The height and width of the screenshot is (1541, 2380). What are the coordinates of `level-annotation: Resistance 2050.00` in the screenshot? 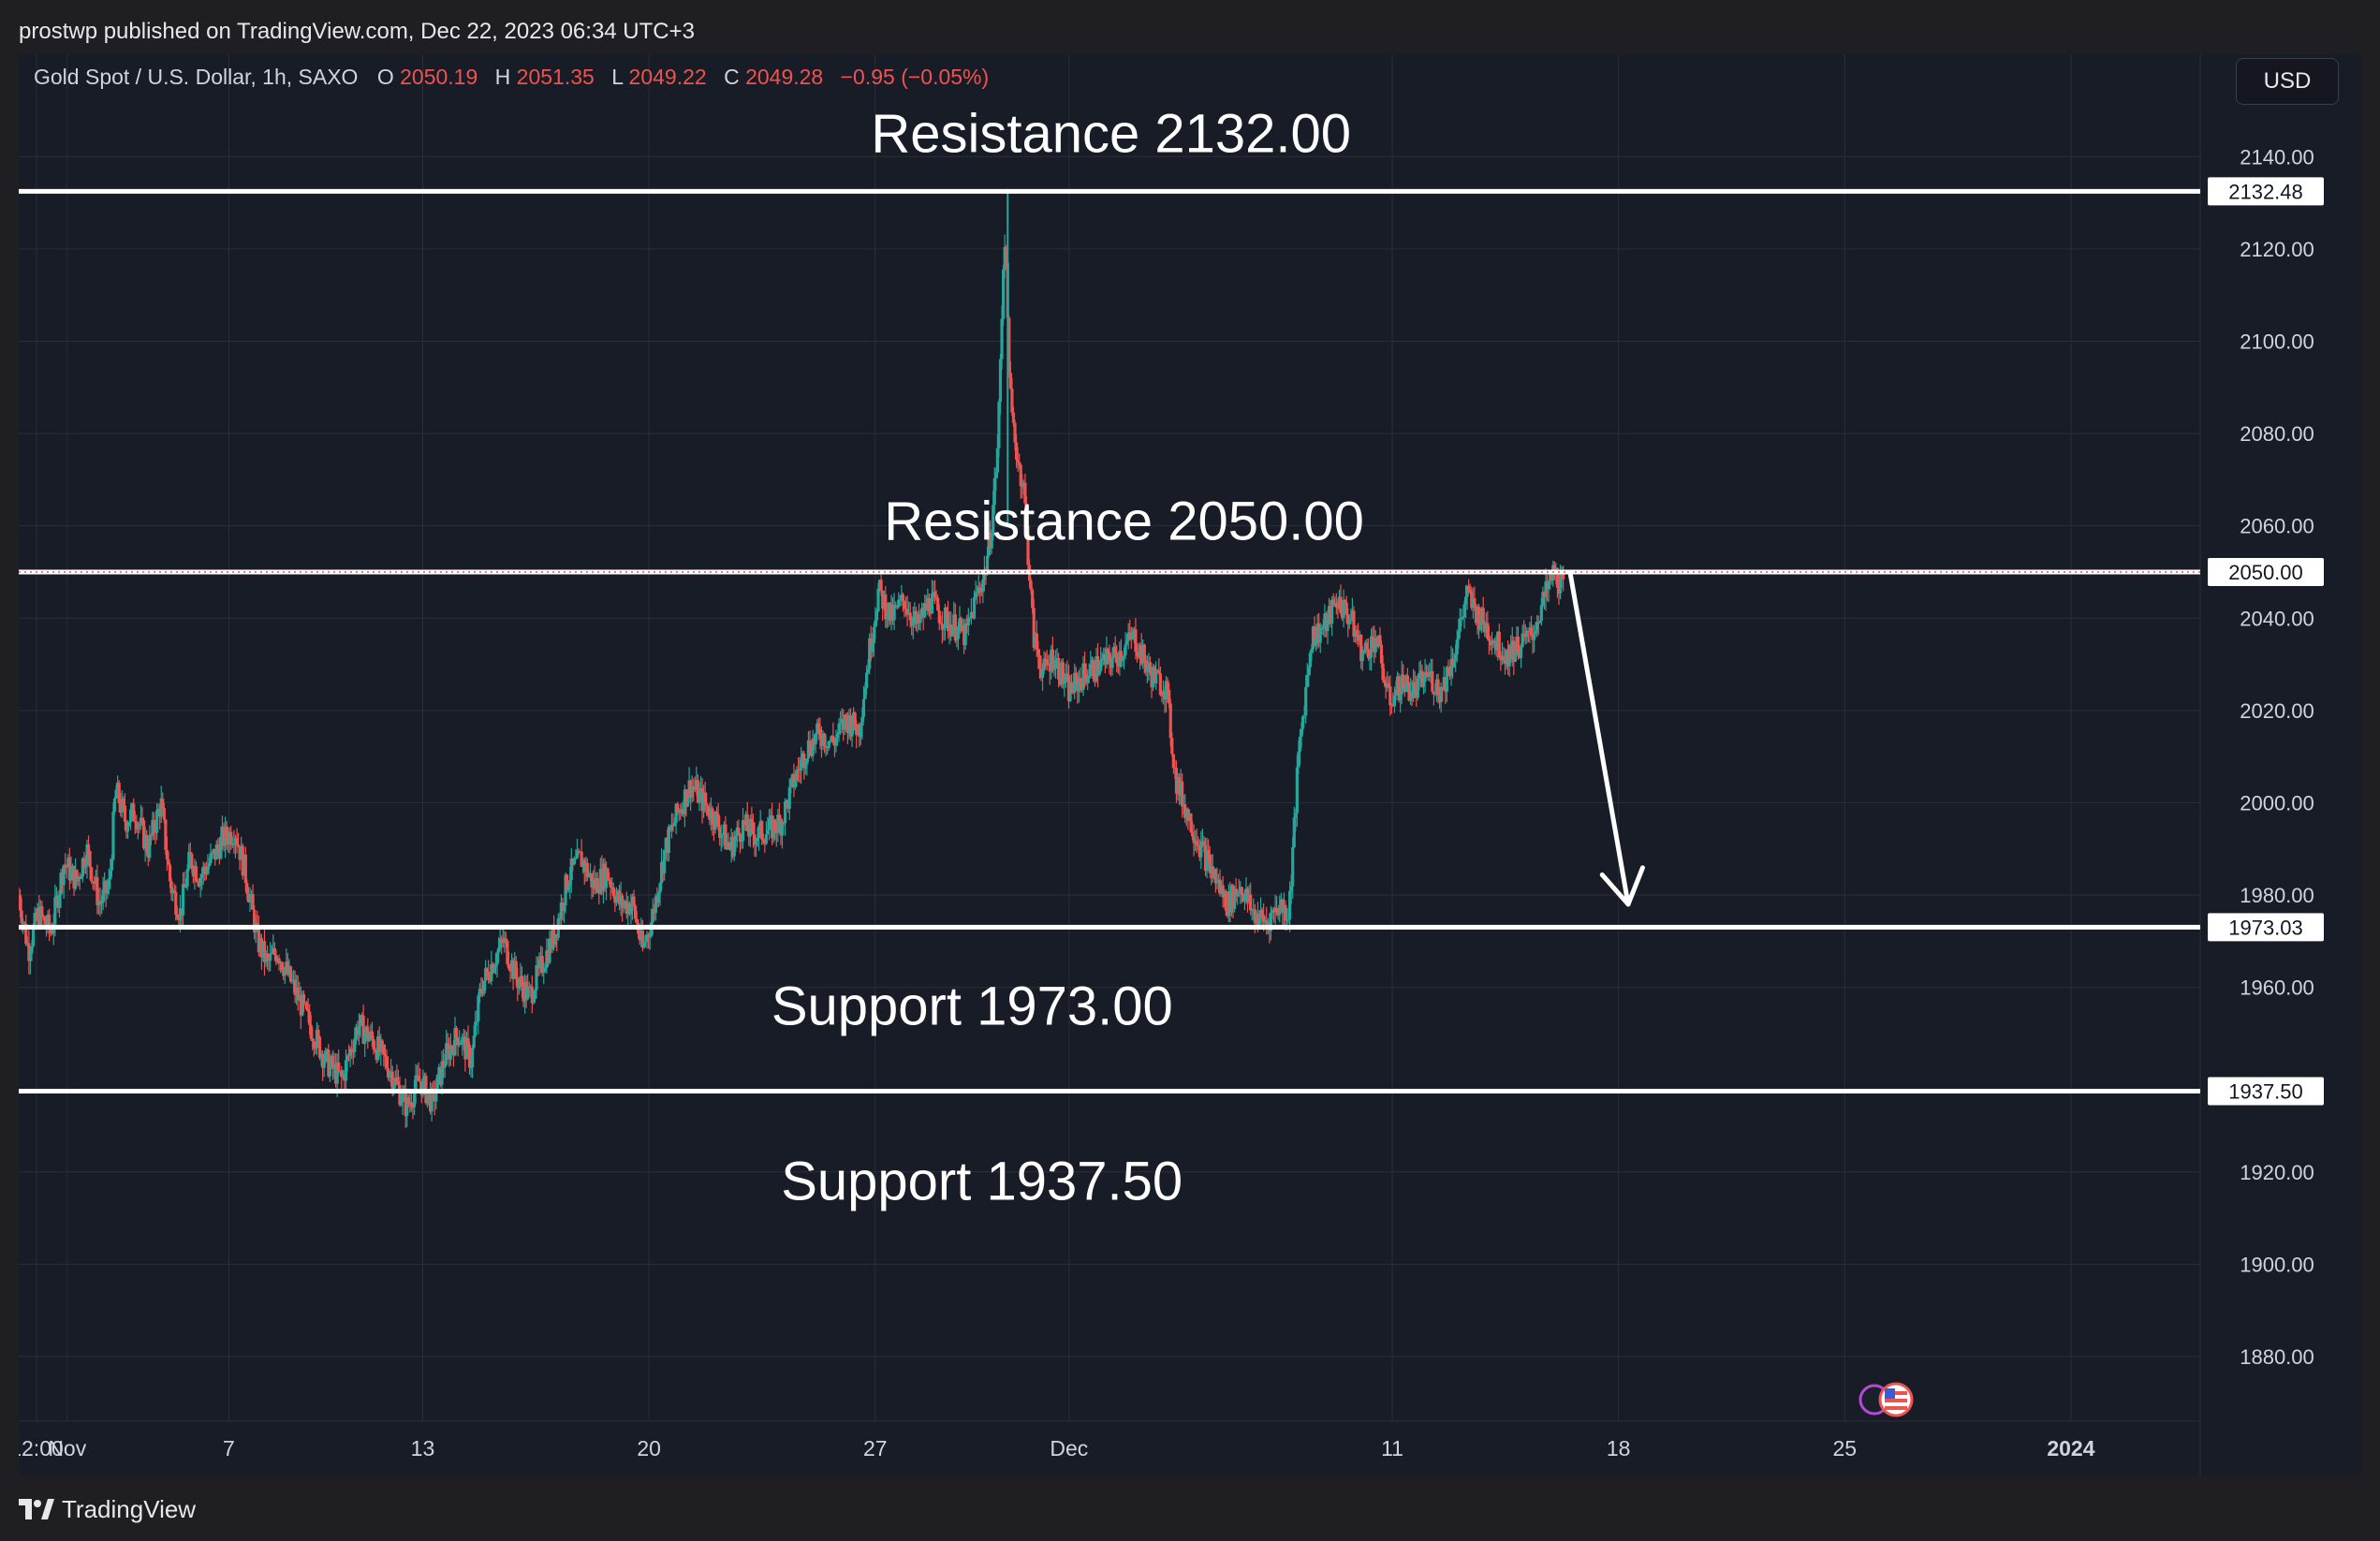 It's located at (1124, 522).